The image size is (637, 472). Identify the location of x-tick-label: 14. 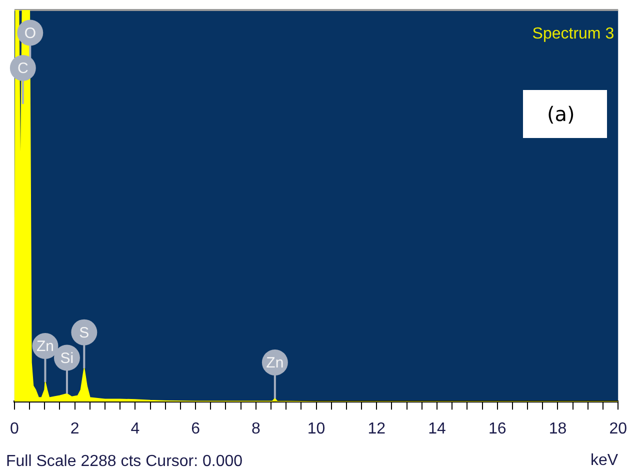
(437, 429).